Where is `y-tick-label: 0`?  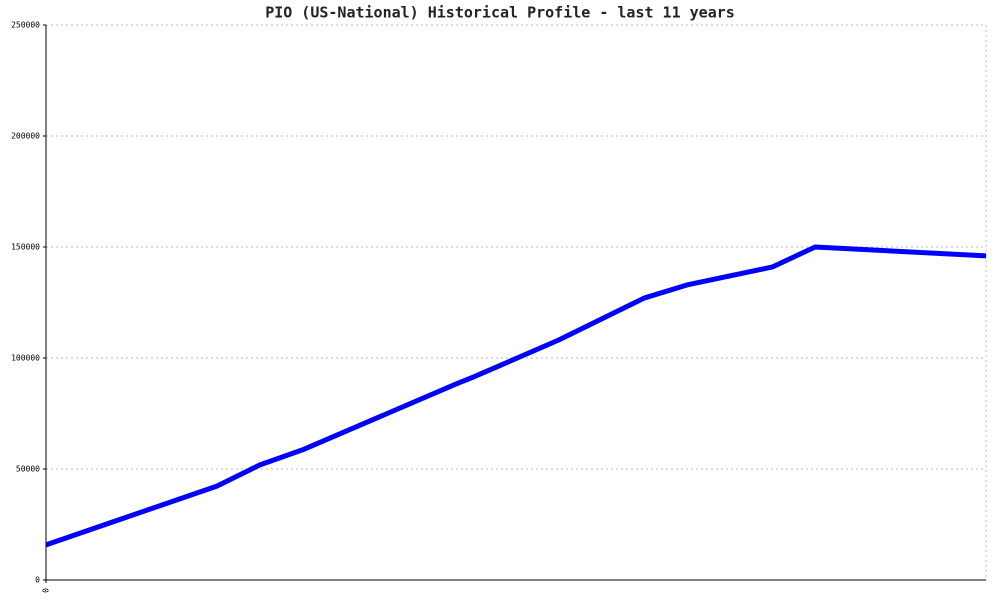 y-tick-label: 0 is located at coordinates (37, 580).